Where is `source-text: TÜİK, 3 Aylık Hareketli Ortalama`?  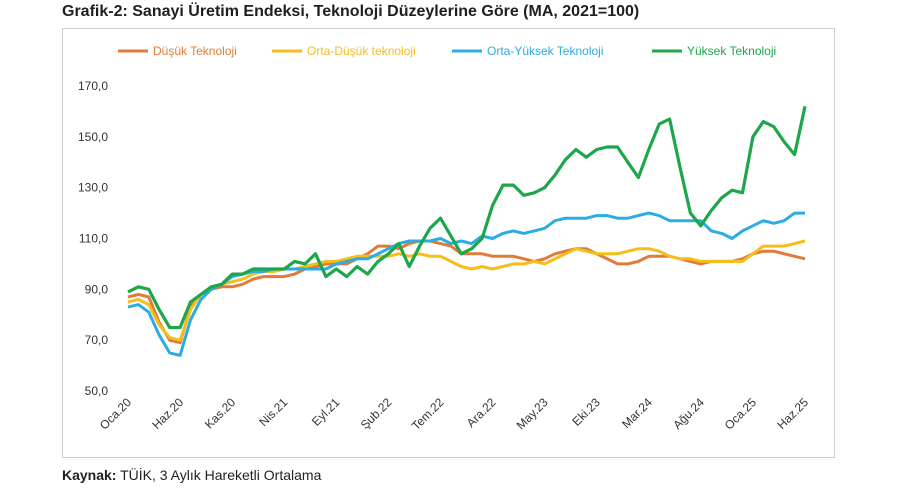 source-text: TÜİK, 3 Aylık Hareketli Ortalama is located at coordinates (219, 475).